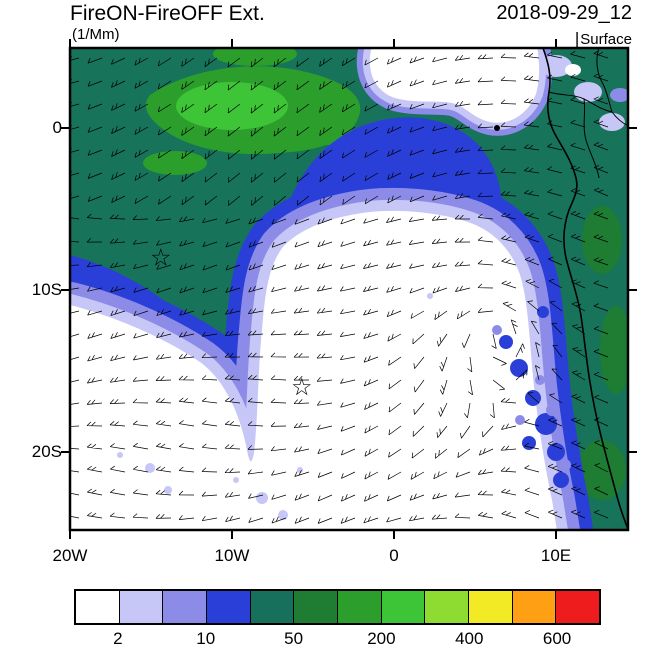 This screenshot has height=667, width=650. I want to click on coastal-green-patch, so click(614, 350).